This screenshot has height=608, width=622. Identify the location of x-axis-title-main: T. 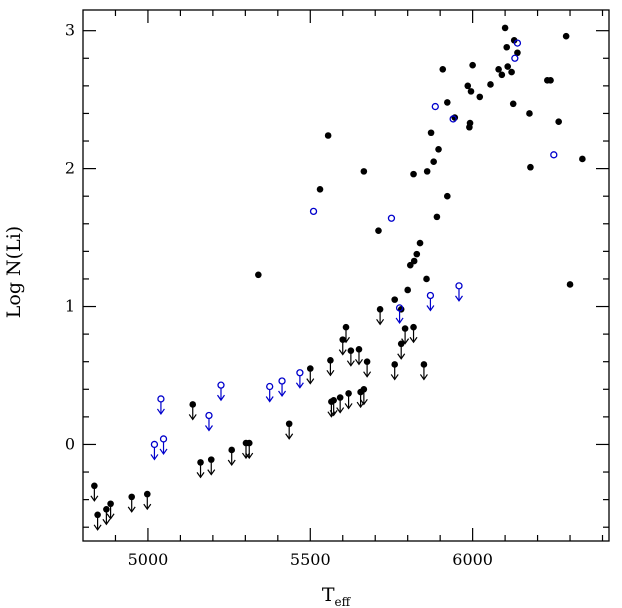
(328, 595).